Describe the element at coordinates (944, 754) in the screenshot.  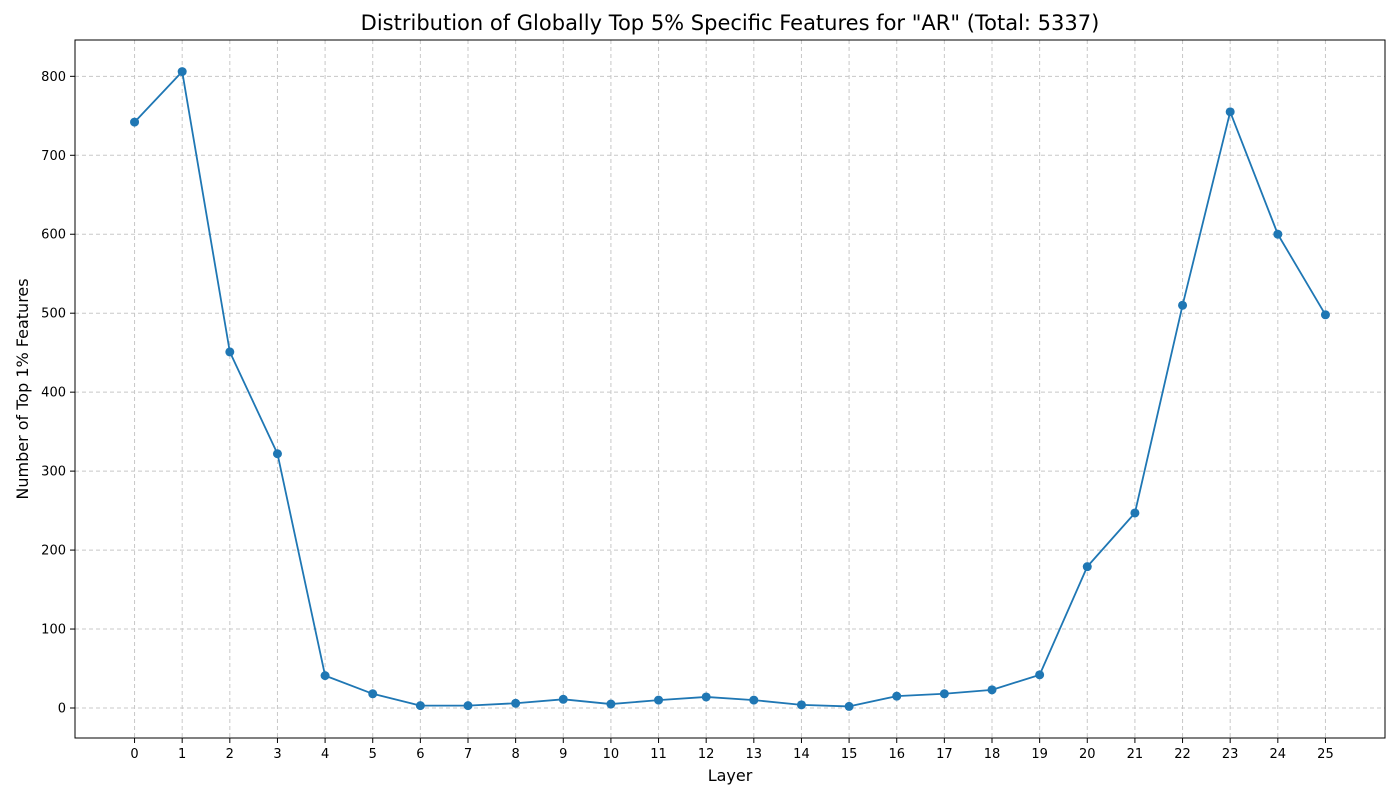
I see `x-tick-label: 17` at that location.